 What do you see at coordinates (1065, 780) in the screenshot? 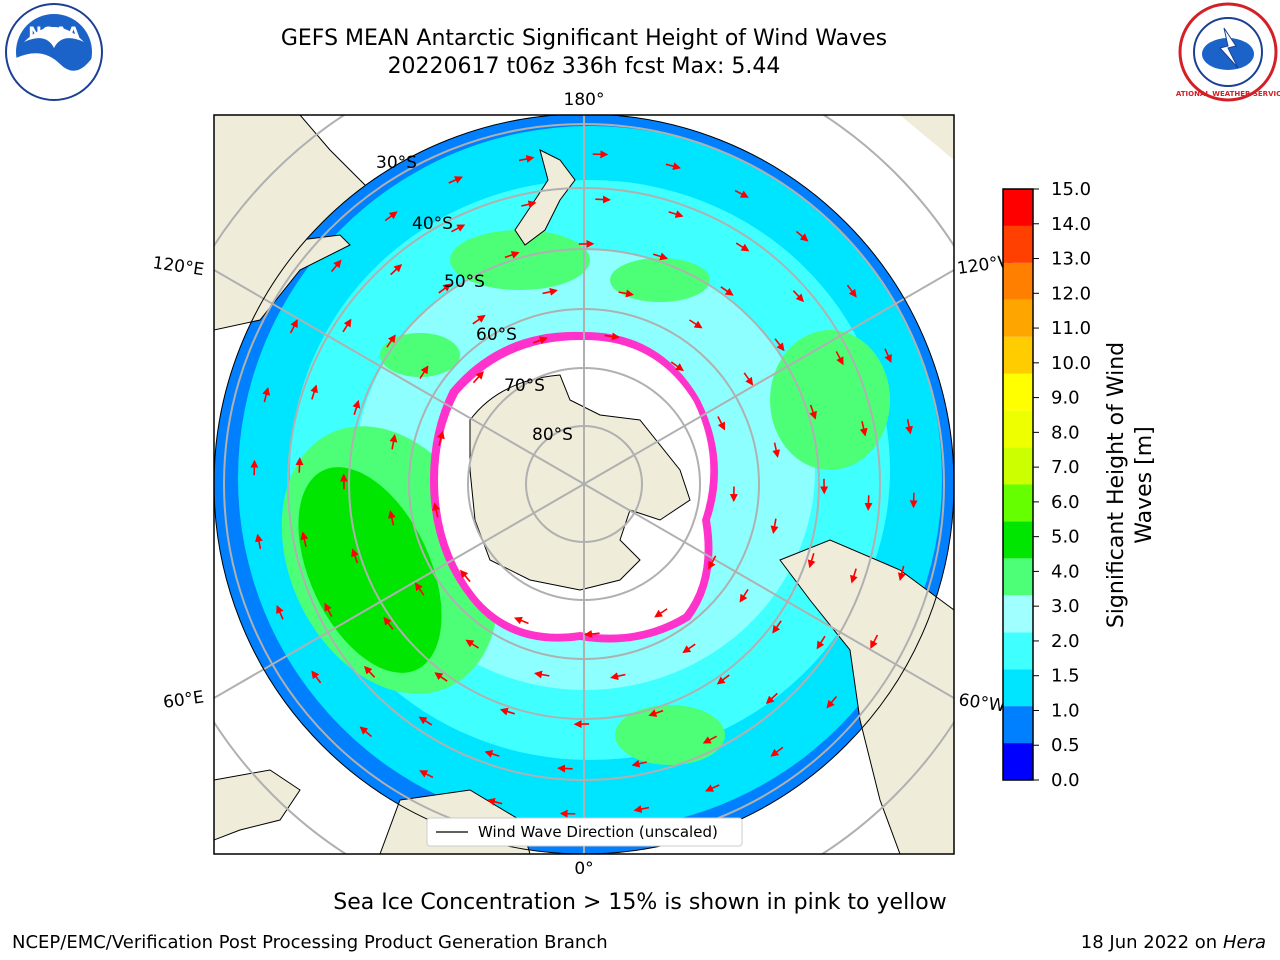
I see `colorbar-tick-label: 0.0` at bounding box center [1065, 780].